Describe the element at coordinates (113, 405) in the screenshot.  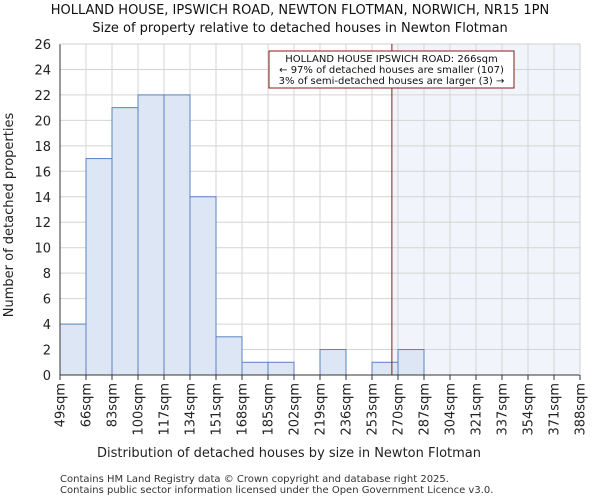
I see `x-tick-label: 83sqm` at that location.